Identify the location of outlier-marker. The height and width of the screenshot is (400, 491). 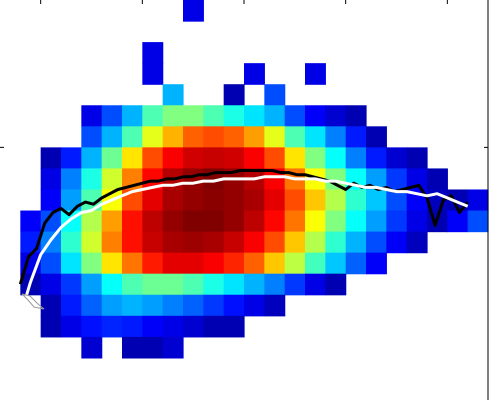
(33, 301).